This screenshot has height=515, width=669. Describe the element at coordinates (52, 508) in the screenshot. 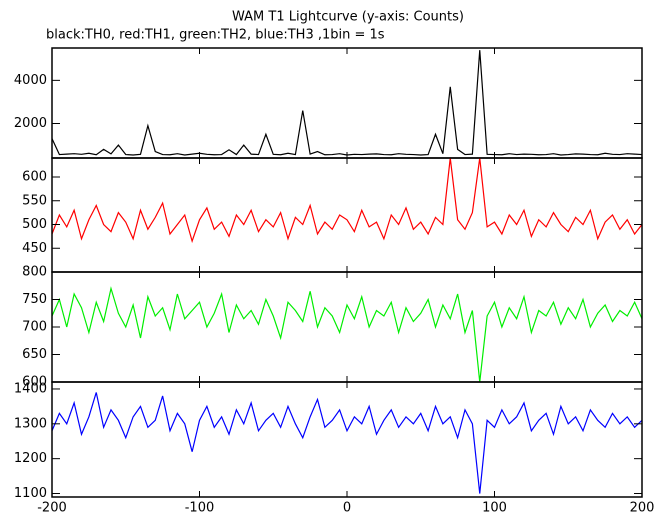

I see `x-tick-label: -200` at that location.